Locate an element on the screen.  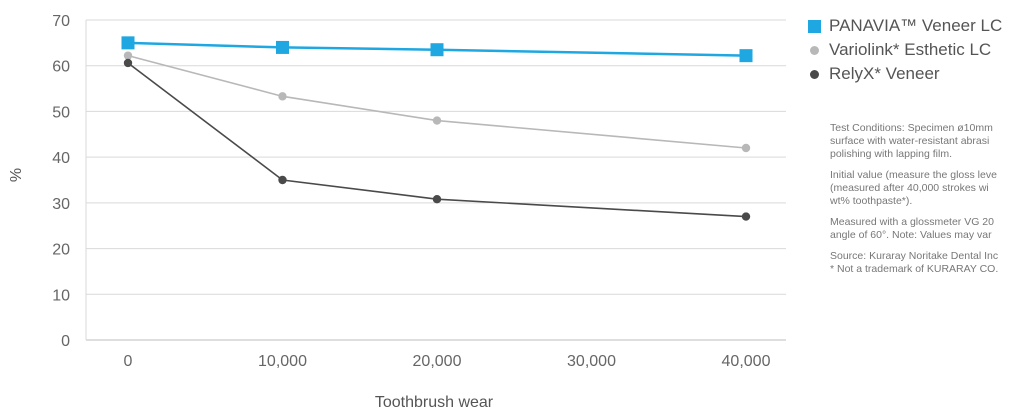
square-marker-icon is located at coordinates (814, 26).